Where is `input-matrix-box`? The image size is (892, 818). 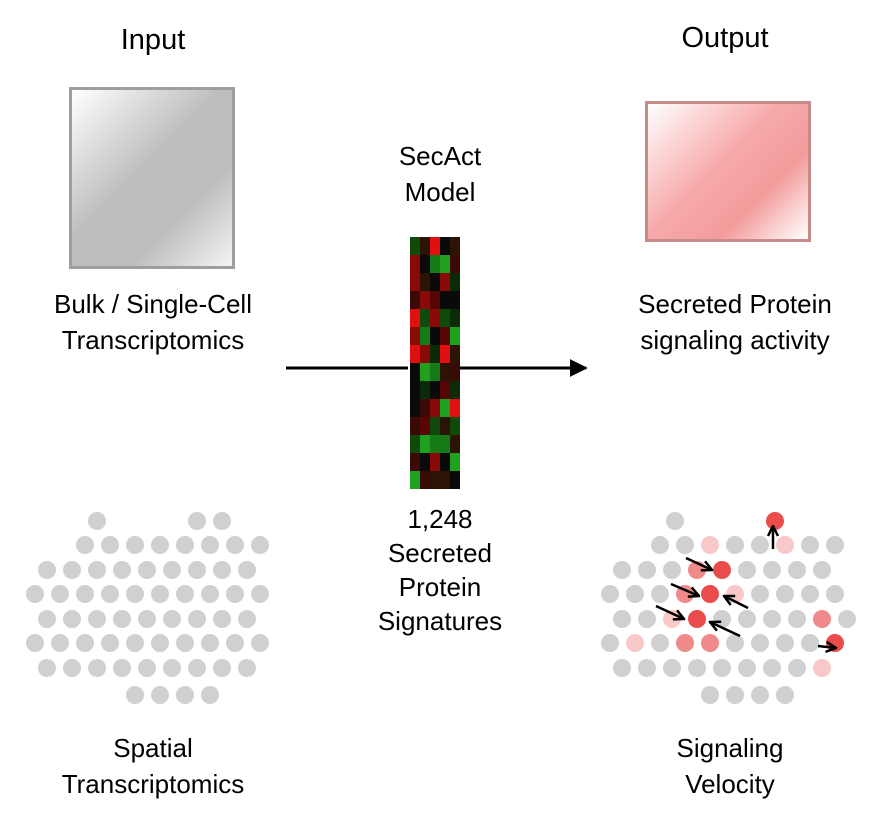 input-matrix-box is located at coordinates (152, 178).